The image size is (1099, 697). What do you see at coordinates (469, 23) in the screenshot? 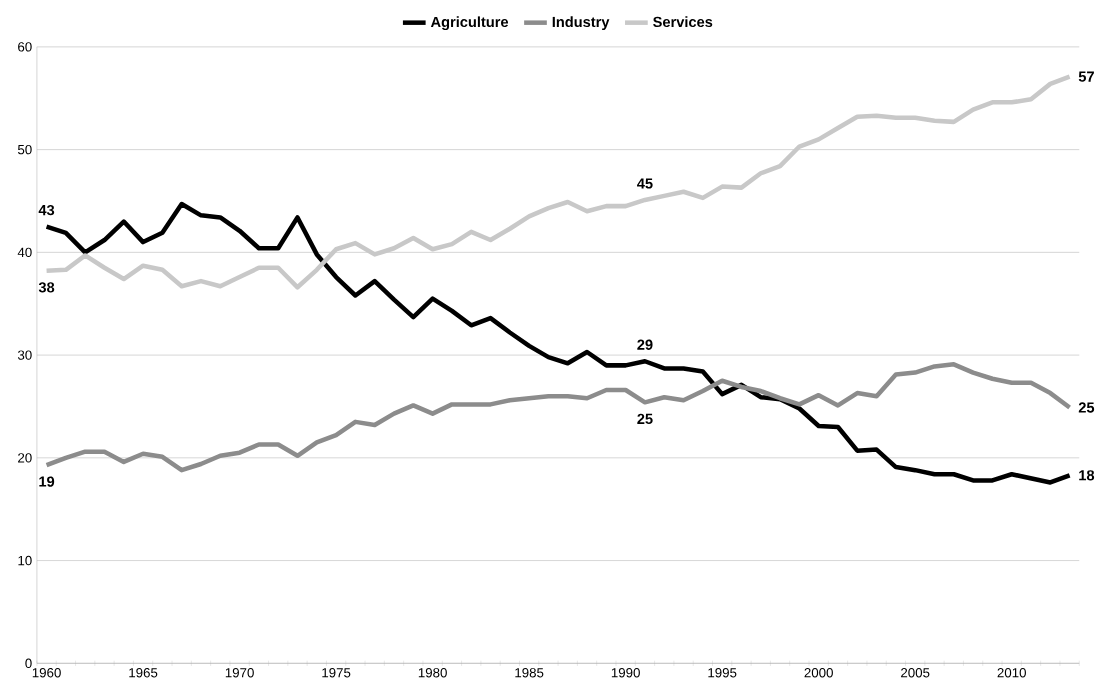
I see `legend-label: Agriculture` at bounding box center [469, 23].